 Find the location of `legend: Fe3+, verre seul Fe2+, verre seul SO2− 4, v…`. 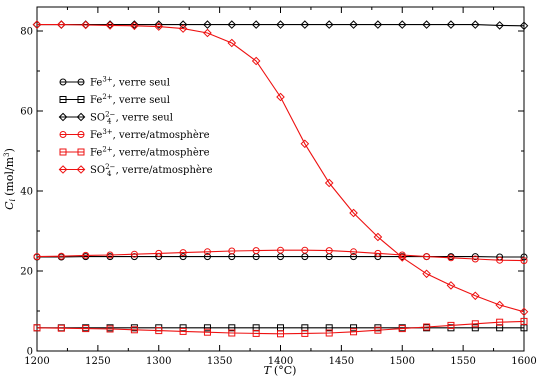

legend: Fe3+, verre seul Fe2+, verre seul SO2− 4, v… is located at coordinates (135, 127).